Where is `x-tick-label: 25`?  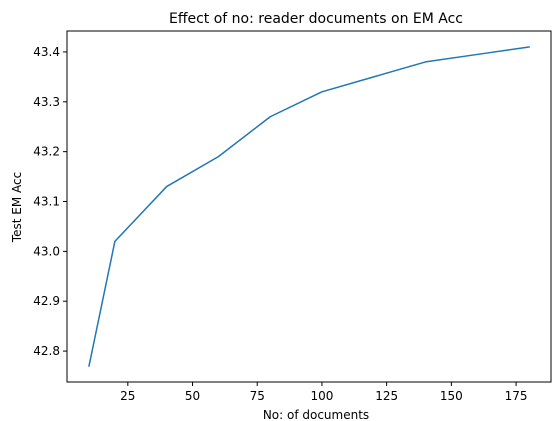
x-tick-label: 25 is located at coordinates (127, 396).